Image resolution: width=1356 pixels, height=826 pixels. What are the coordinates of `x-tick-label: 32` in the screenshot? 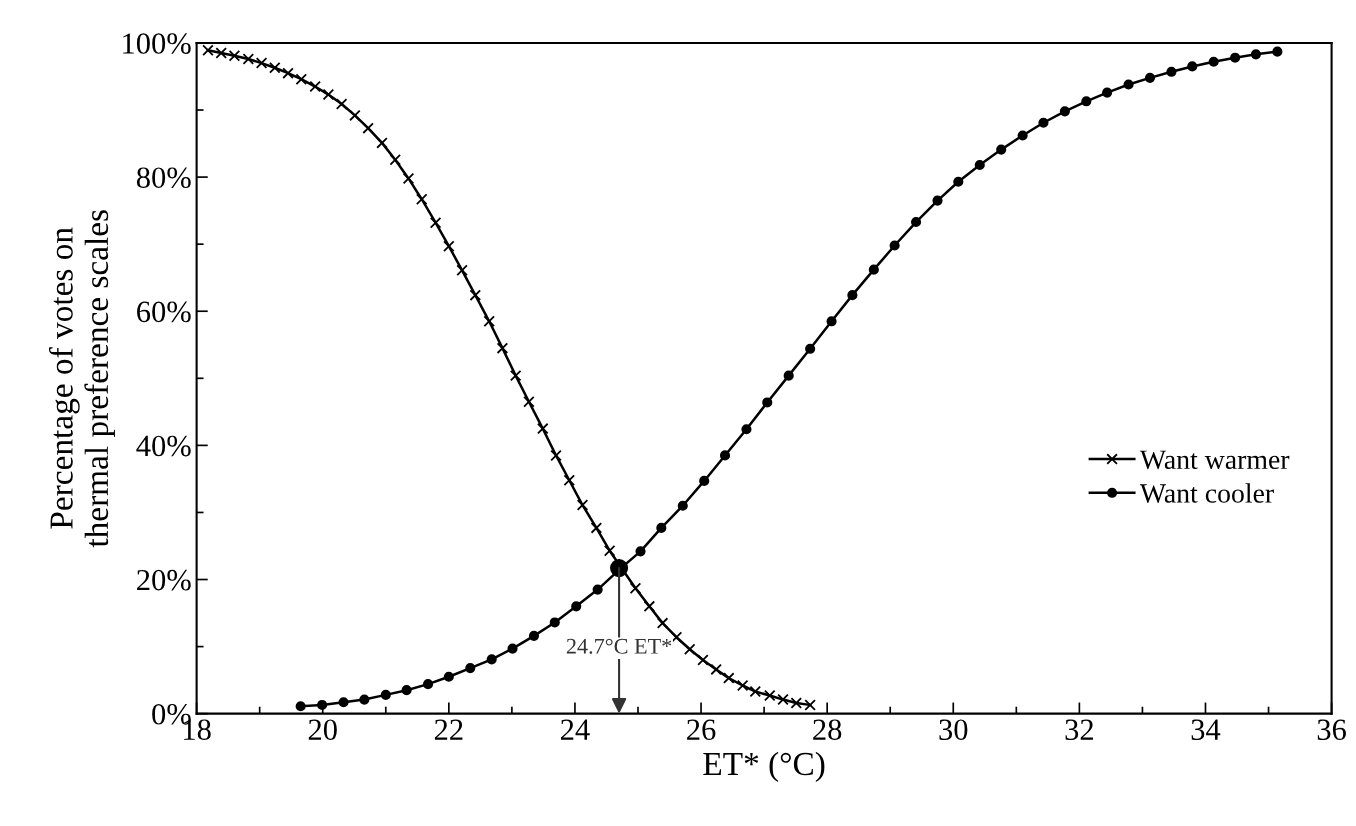 It's located at (1079, 730).